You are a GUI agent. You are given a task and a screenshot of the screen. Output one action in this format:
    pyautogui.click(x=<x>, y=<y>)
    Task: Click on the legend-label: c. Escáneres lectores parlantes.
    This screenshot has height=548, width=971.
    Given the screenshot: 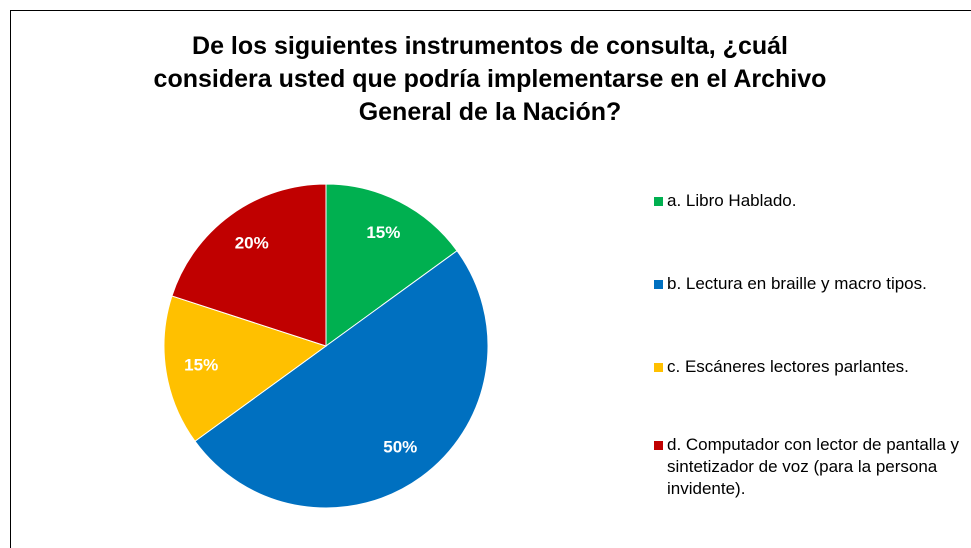 What is the action you would take?
    pyautogui.click(x=788, y=366)
    